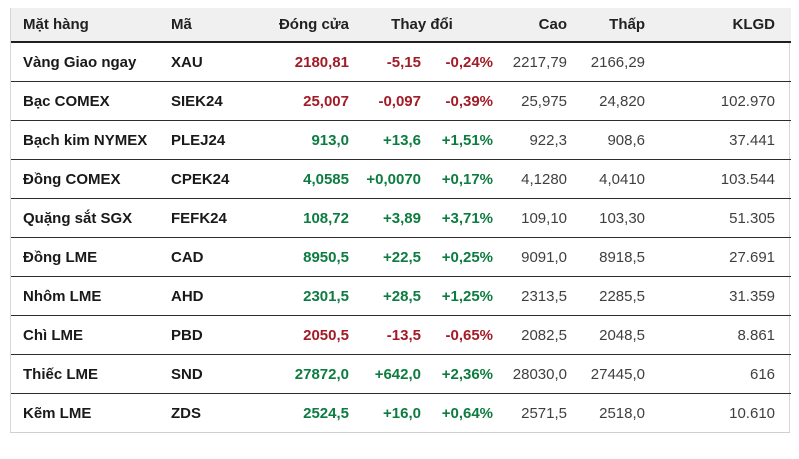 This screenshot has height=459, width=799. What do you see at coordinates (752, 413) in the screenshot?
I see `cell-volume: 10.610` at bounding box center [752, 413].